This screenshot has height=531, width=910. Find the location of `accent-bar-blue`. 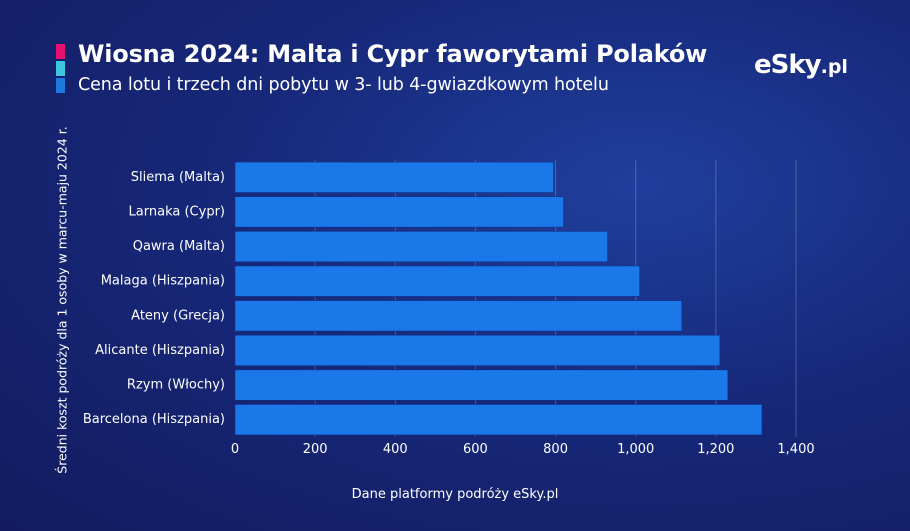

accent-bar-blue is located at coordinates (60, 85).